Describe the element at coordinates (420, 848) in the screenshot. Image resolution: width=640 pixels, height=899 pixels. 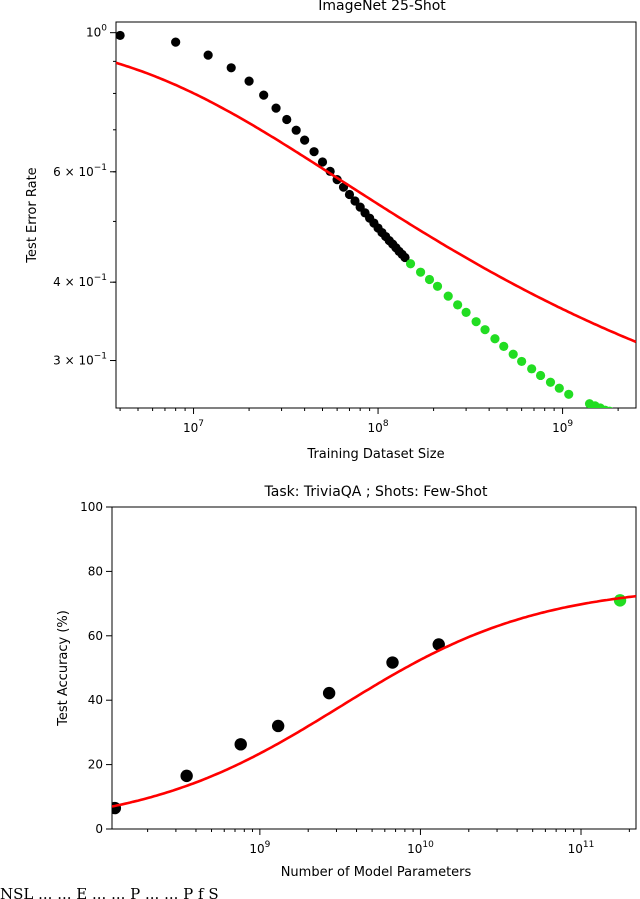
I see `x-tick-label: 10¹⁰` at that location.